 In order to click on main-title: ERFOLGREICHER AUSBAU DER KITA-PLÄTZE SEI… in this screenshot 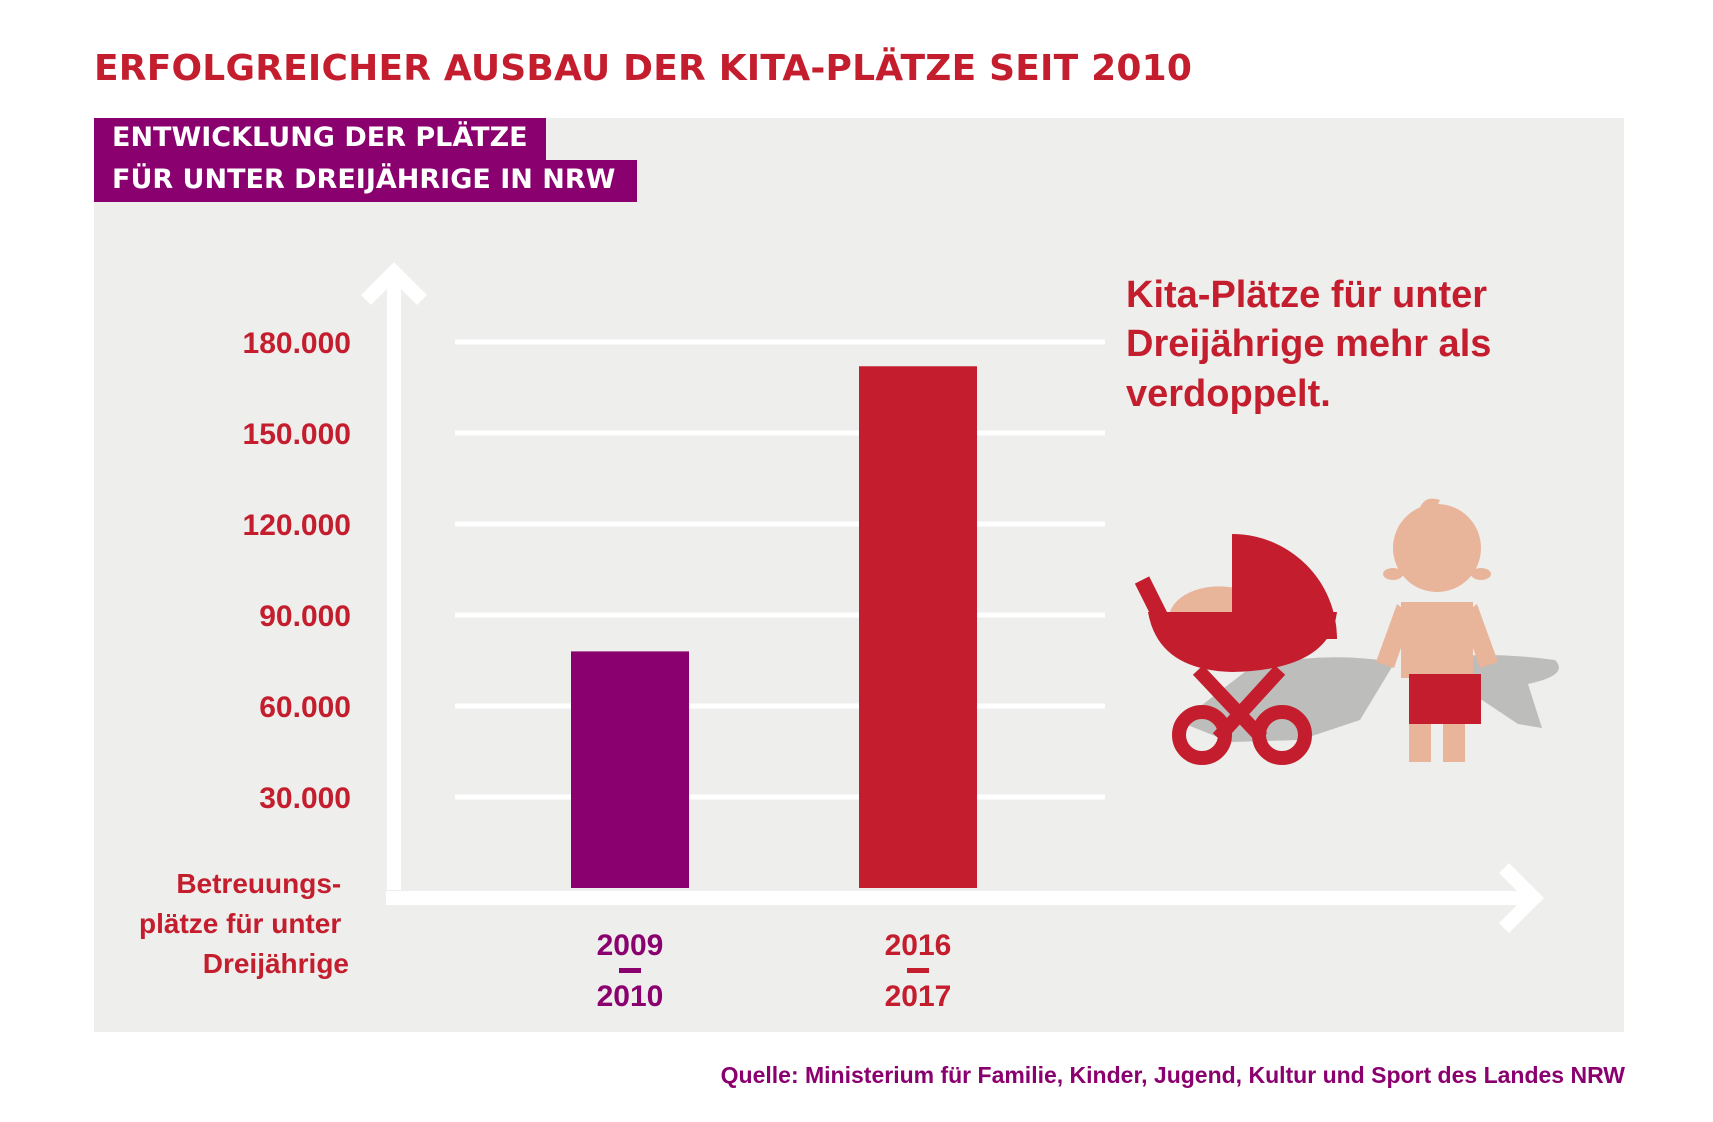, I will do `click(643, 68)`.